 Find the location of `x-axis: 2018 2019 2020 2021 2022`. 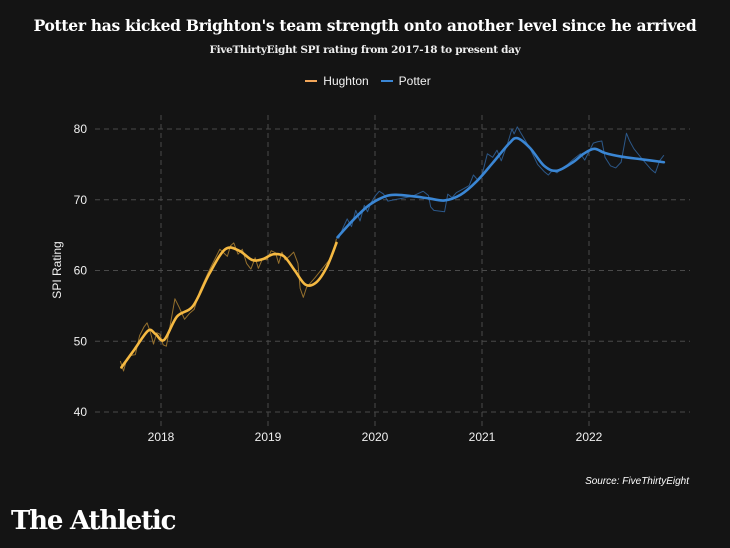

x-axis: 2018 2019 2020 2021 2022 is located at coordinates (375, 437).